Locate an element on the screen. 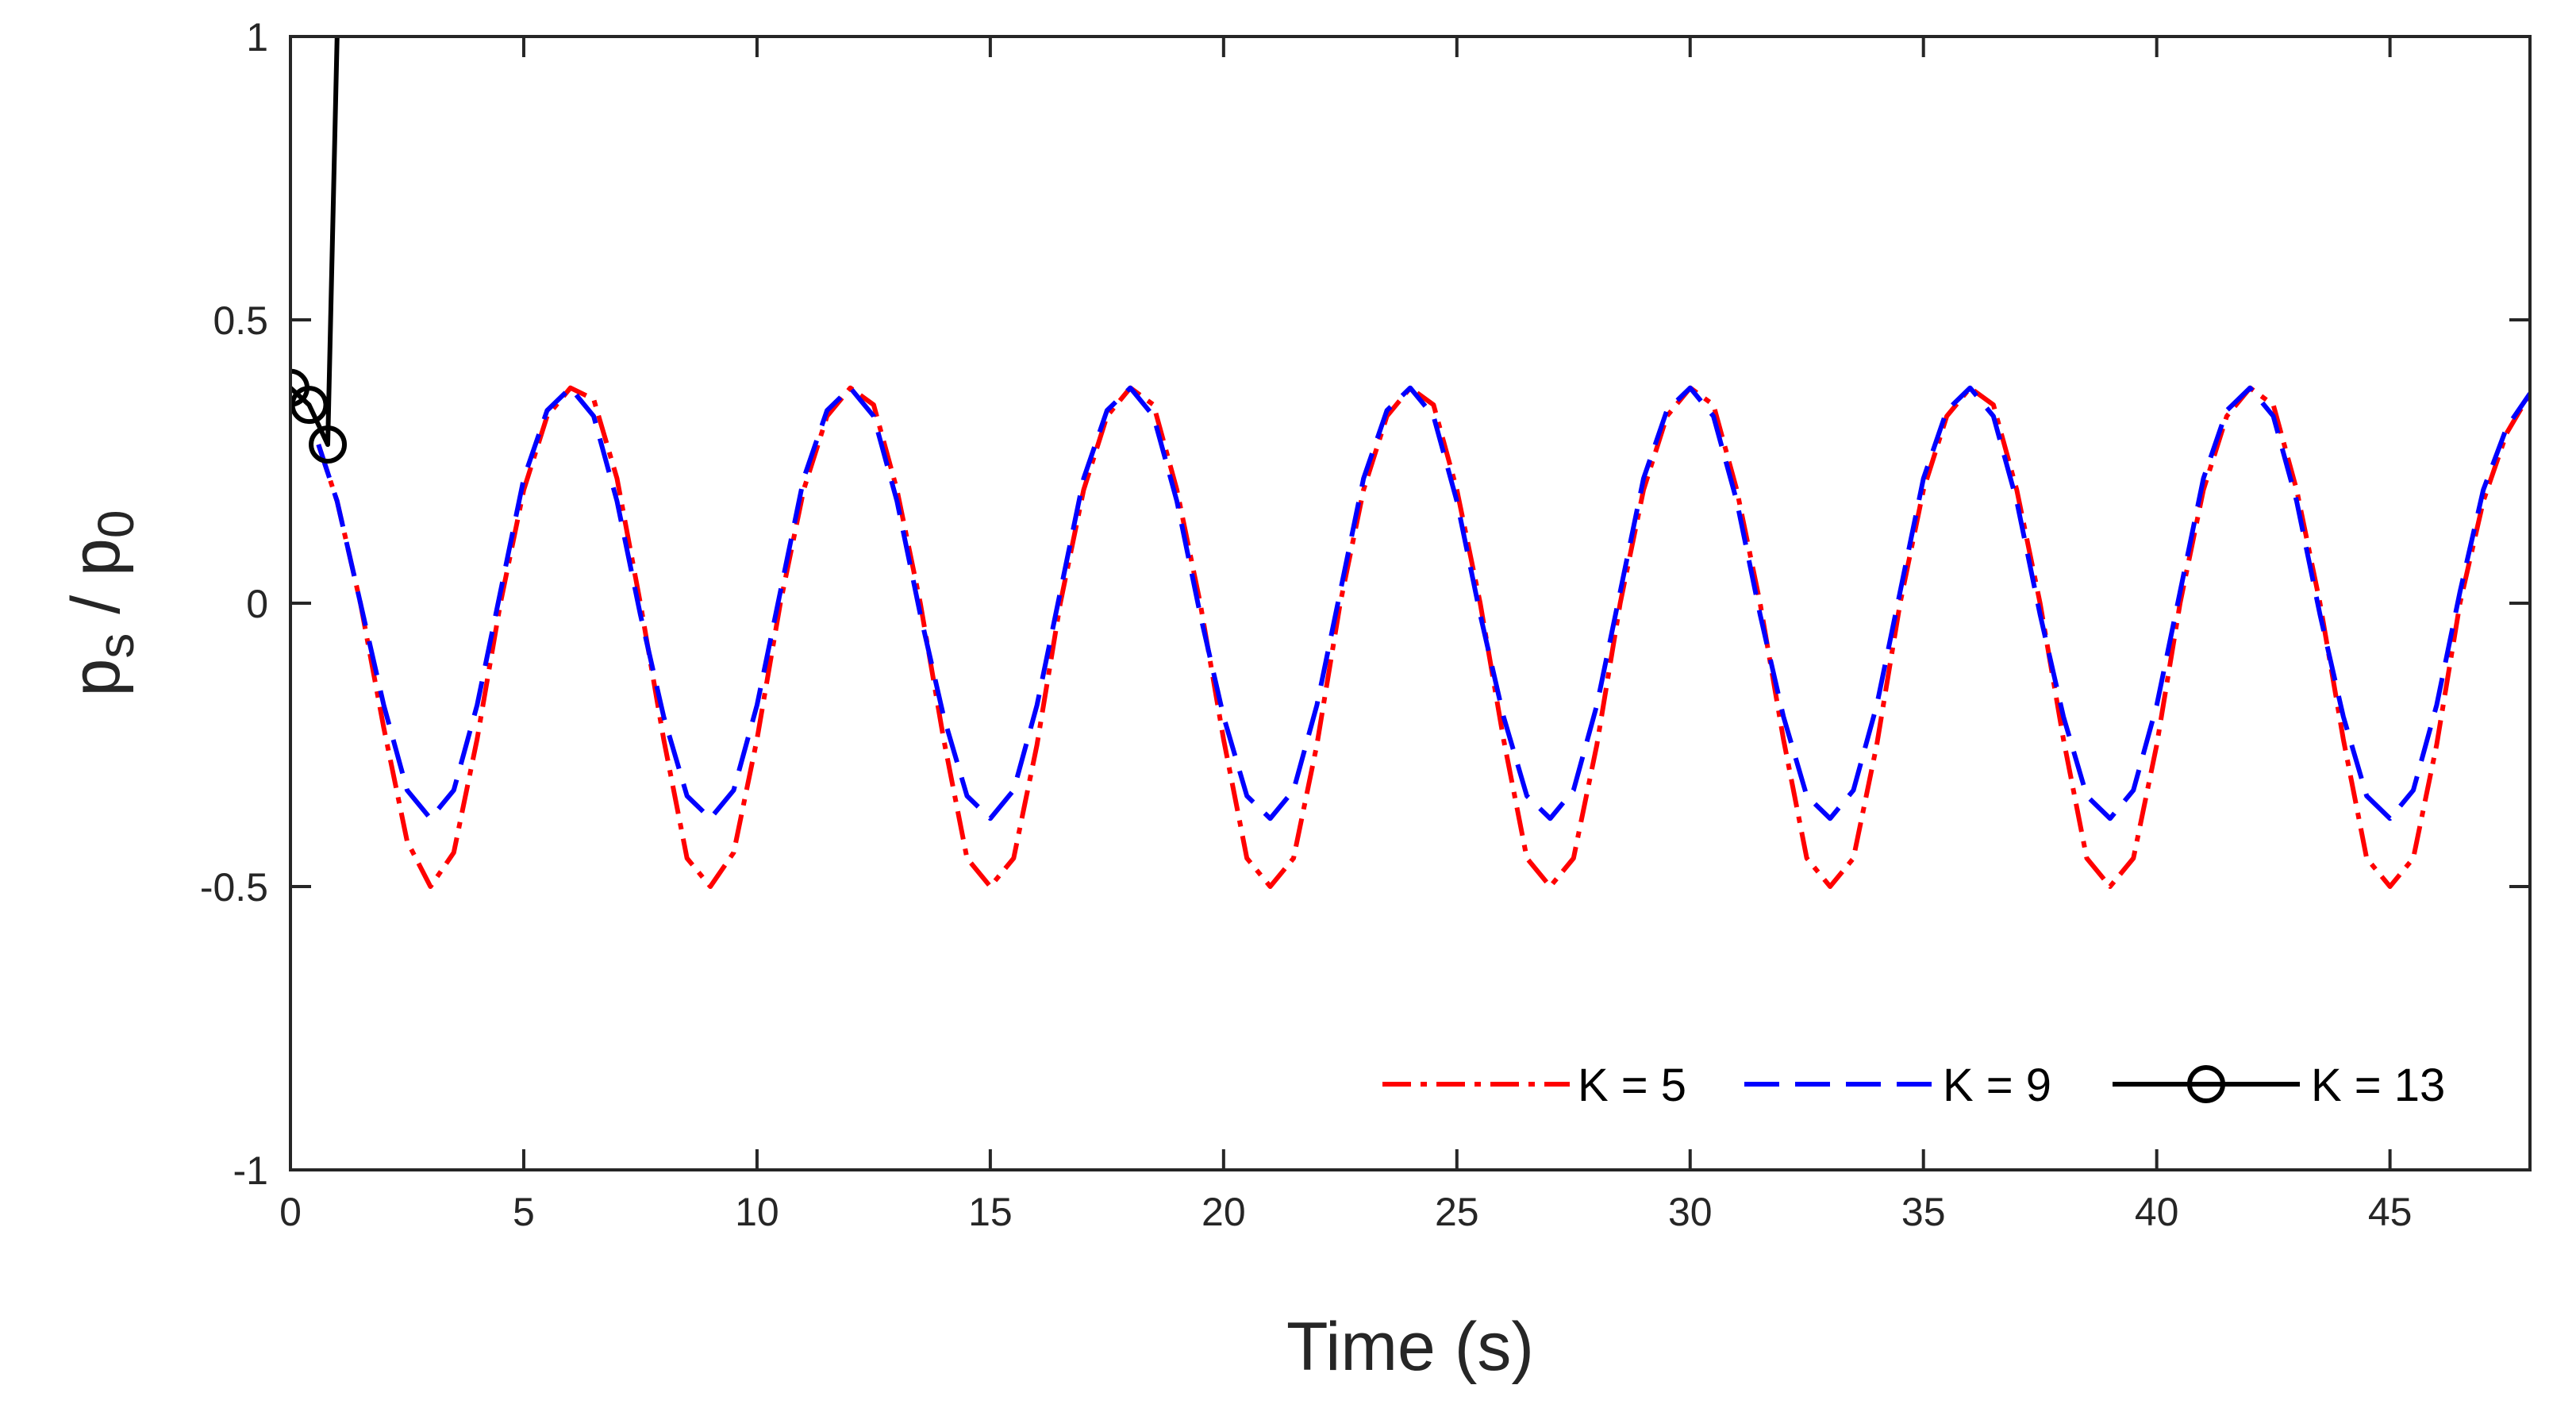  legend-k13-marker is located at coordinates (2206, 1084).